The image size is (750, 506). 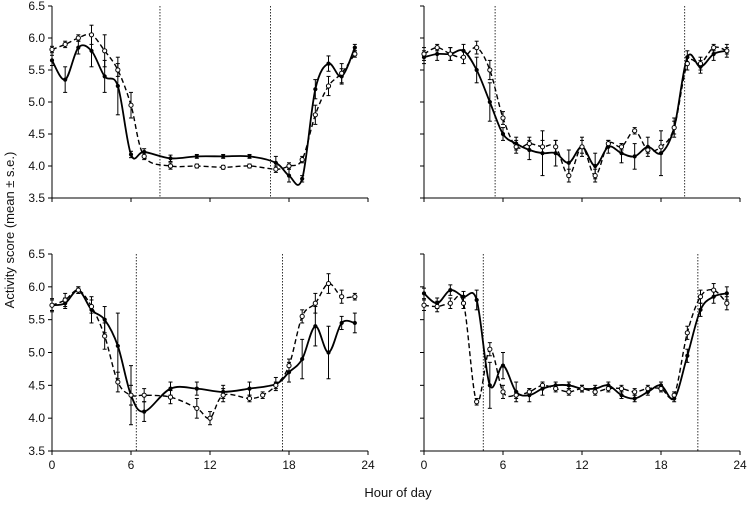 I want to click on y-axis-title: Activity score (mean ± s.e.), so click(x=9, y=230).